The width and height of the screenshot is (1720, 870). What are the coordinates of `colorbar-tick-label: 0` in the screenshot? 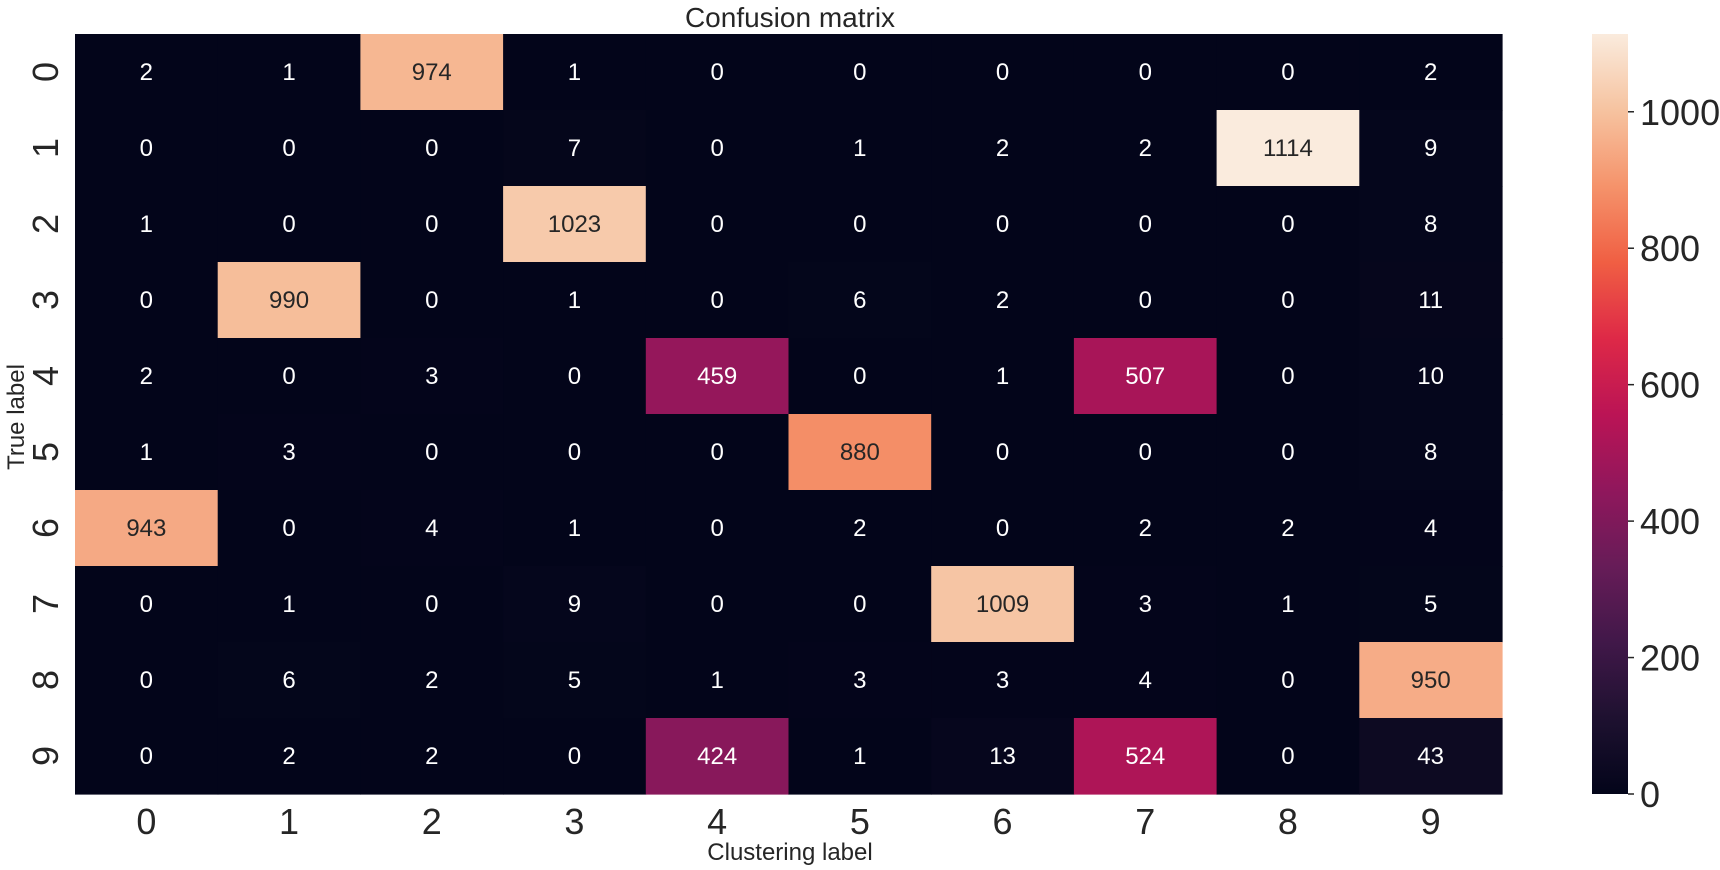 It's located at (1650, 794).